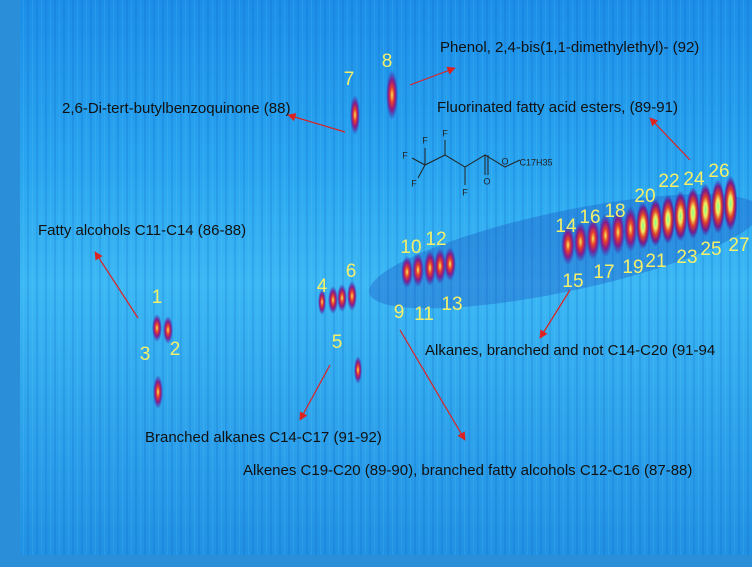 This screenshot has width=752, height=567. I want to click on peak-number: 12, so click(435, 239).